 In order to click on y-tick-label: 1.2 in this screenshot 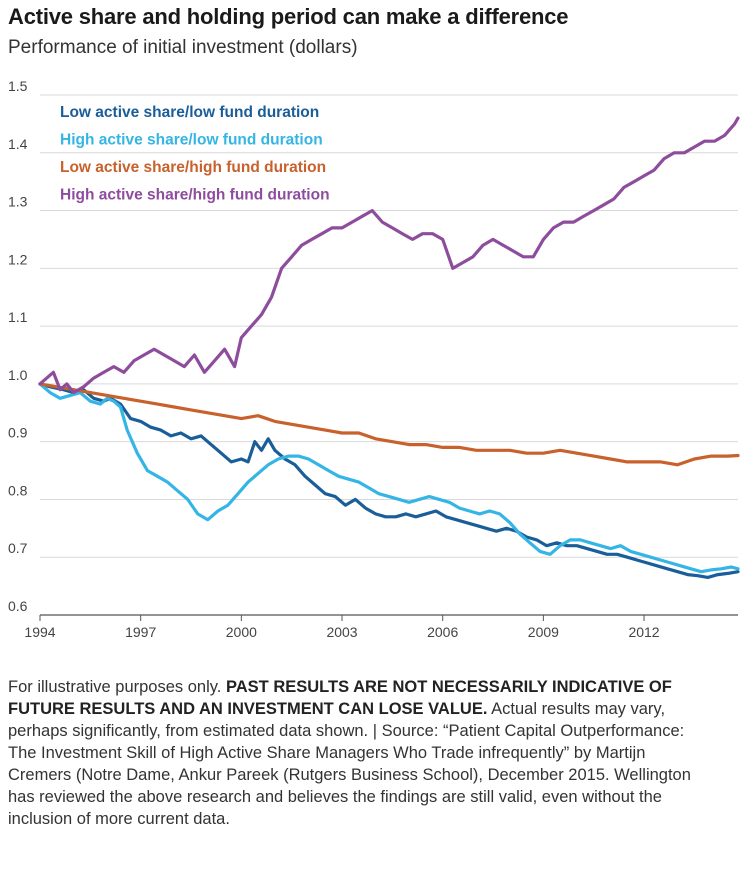, I will do `click(18, 259)`.